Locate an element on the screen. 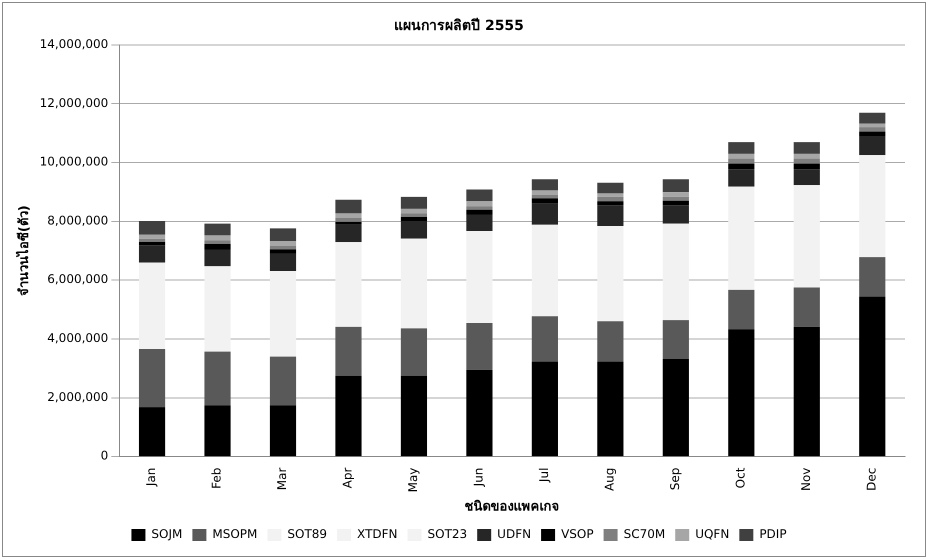 The width and height of the screenshot is (928, 559). x-tick-label: Oct is located at coordinates (740, 477).